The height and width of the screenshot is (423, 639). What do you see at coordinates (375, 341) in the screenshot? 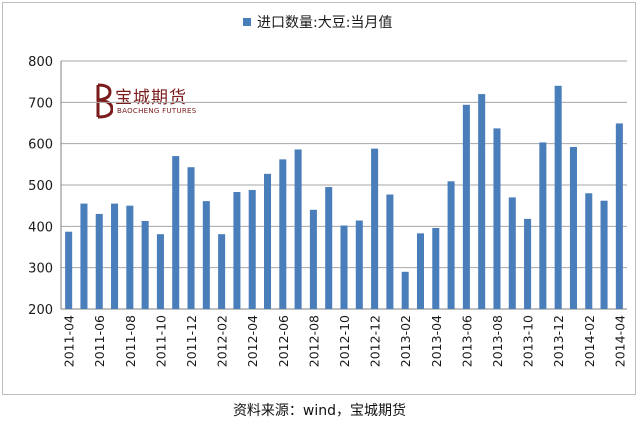
I see `x-tick-label: 2012-12` at bounding box center [375, 341].